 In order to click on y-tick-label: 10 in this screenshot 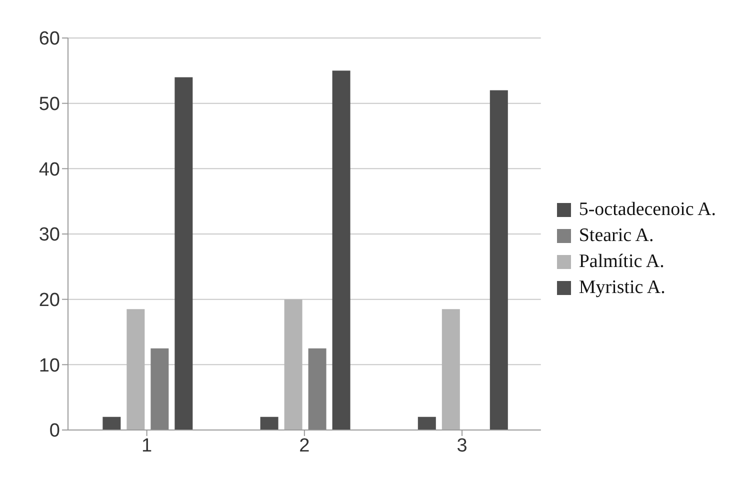, I will do `click(49, 365)`.